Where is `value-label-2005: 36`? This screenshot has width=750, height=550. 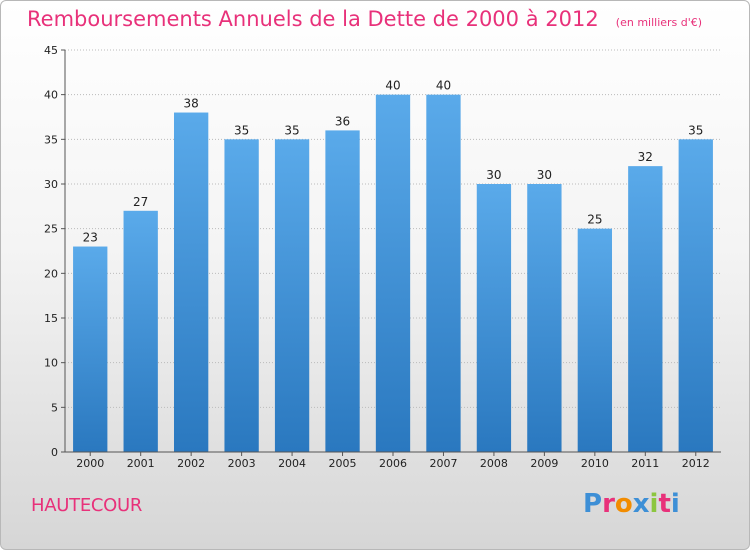
value-label-2005: 36 is located at coordinates (342, 121).